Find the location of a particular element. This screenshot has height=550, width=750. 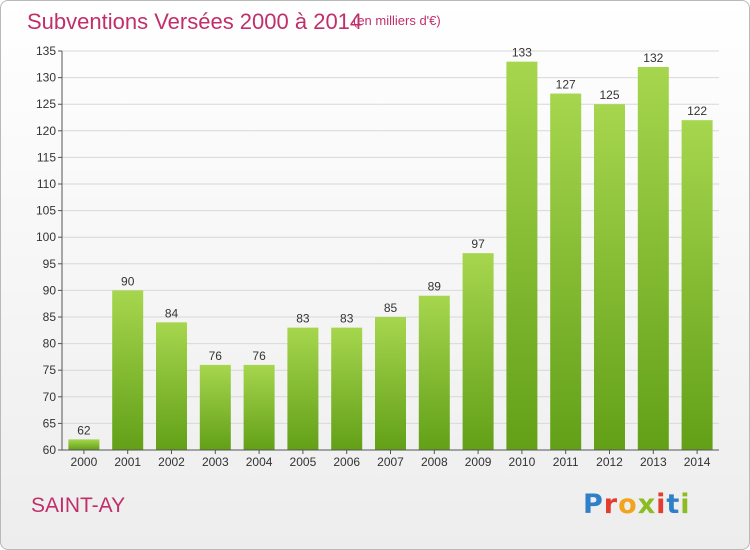

y-tick-label: 90 is located at coordinates (50, 290).